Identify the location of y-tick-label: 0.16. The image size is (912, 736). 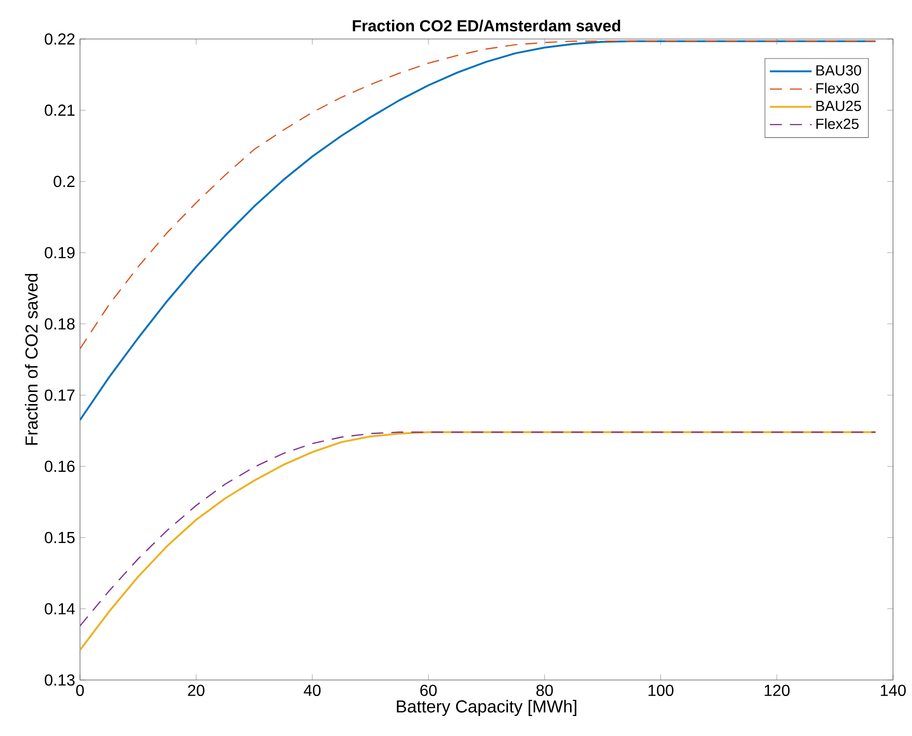
(59, 466).